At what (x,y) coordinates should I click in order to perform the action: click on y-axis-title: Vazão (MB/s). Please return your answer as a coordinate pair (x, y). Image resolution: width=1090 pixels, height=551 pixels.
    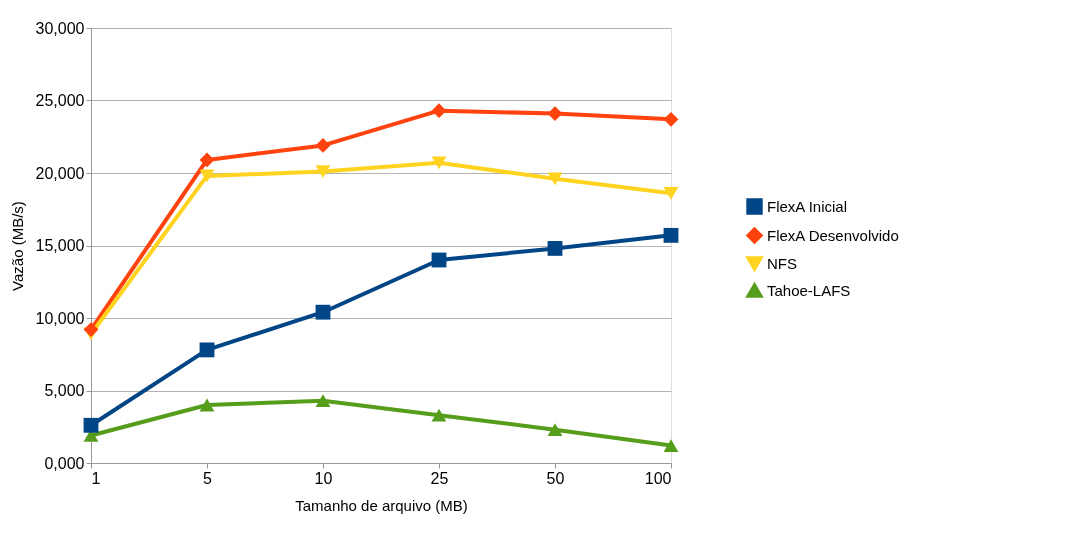
    Looking at the image, I should click on (17, 246).